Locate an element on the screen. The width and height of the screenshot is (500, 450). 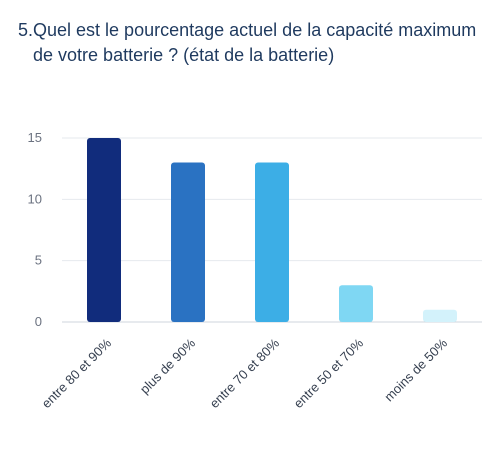
y-tick-label: 0 is located at coordinates (38, 321).